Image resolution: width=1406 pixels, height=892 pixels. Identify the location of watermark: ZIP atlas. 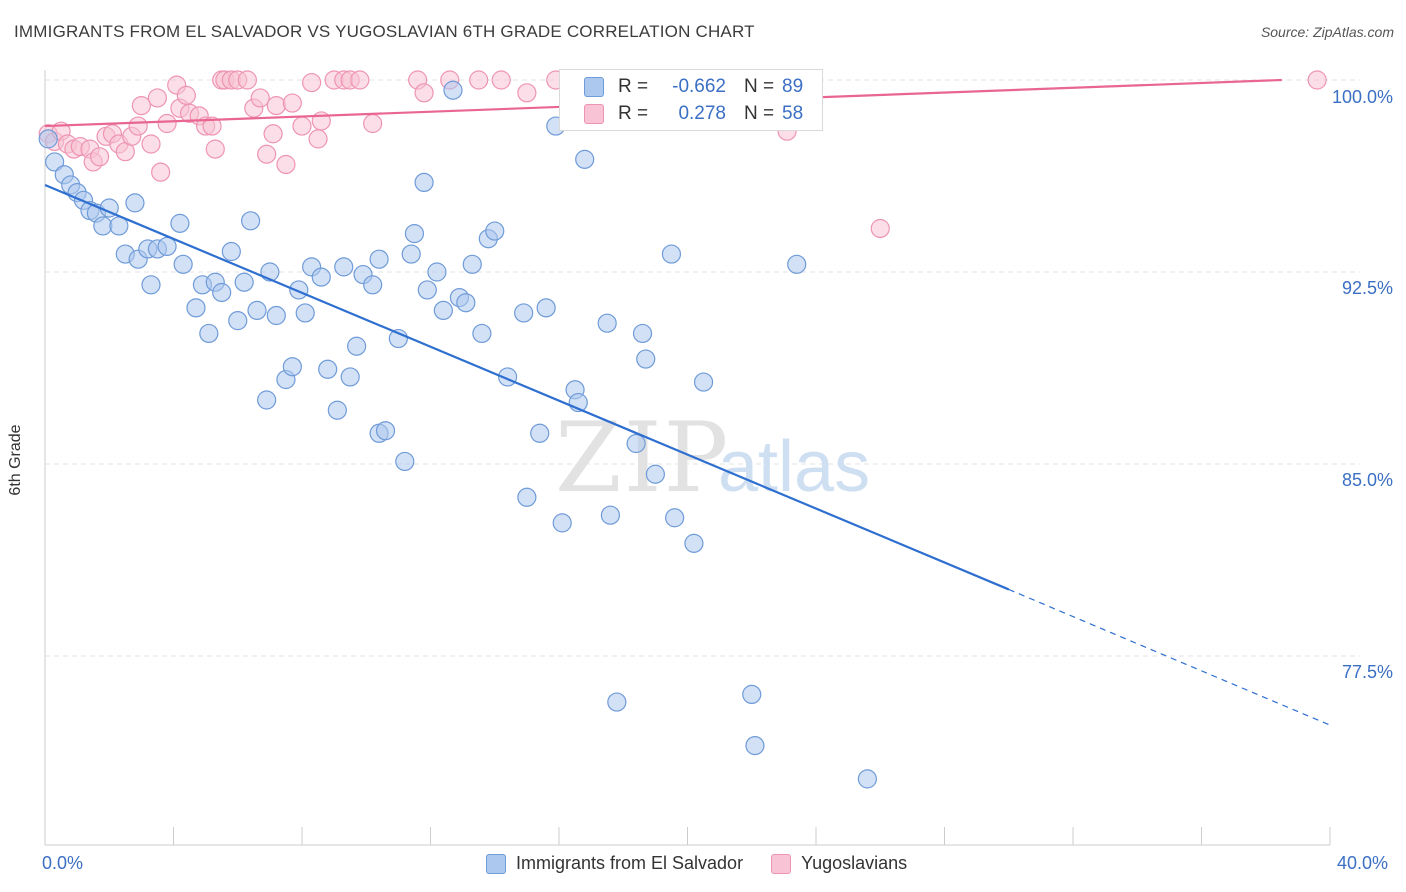
(712, 458).